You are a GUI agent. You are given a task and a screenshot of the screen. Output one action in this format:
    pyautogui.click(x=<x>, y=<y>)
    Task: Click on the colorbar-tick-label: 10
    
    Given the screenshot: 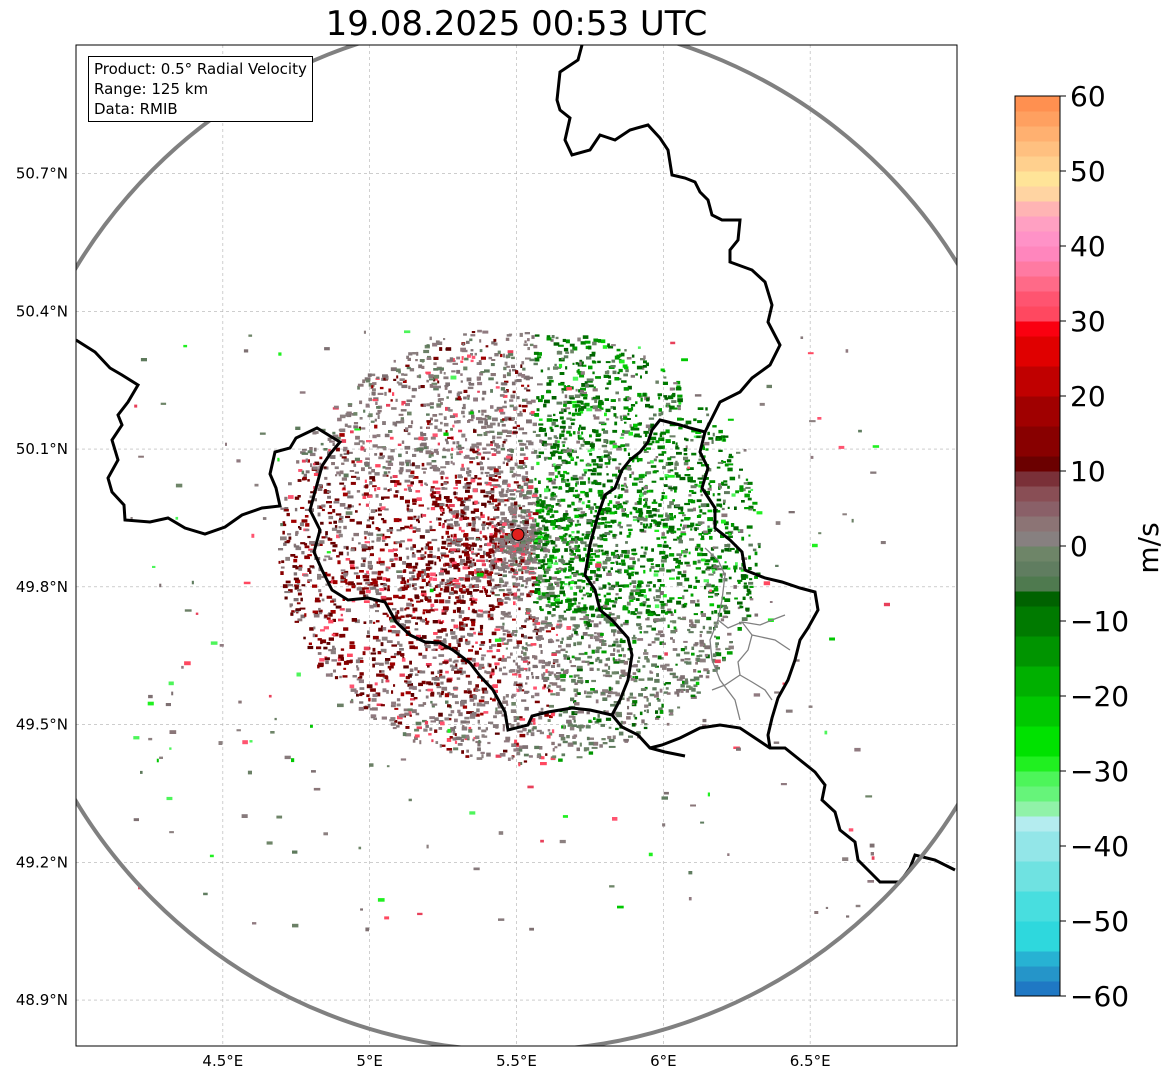 What is the action you would take?
    pyautogui.click(x=1088, y=471)
    